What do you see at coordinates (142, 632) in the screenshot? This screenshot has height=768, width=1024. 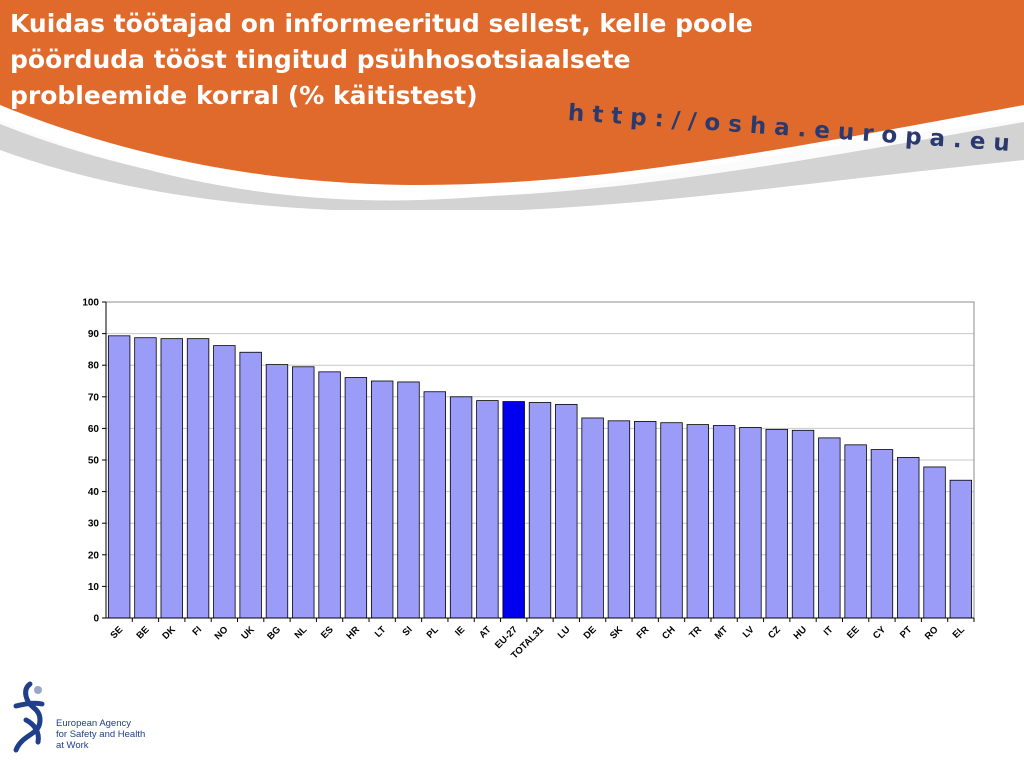 I see `x-tick-label: BE` at bounding box center [142, 632].